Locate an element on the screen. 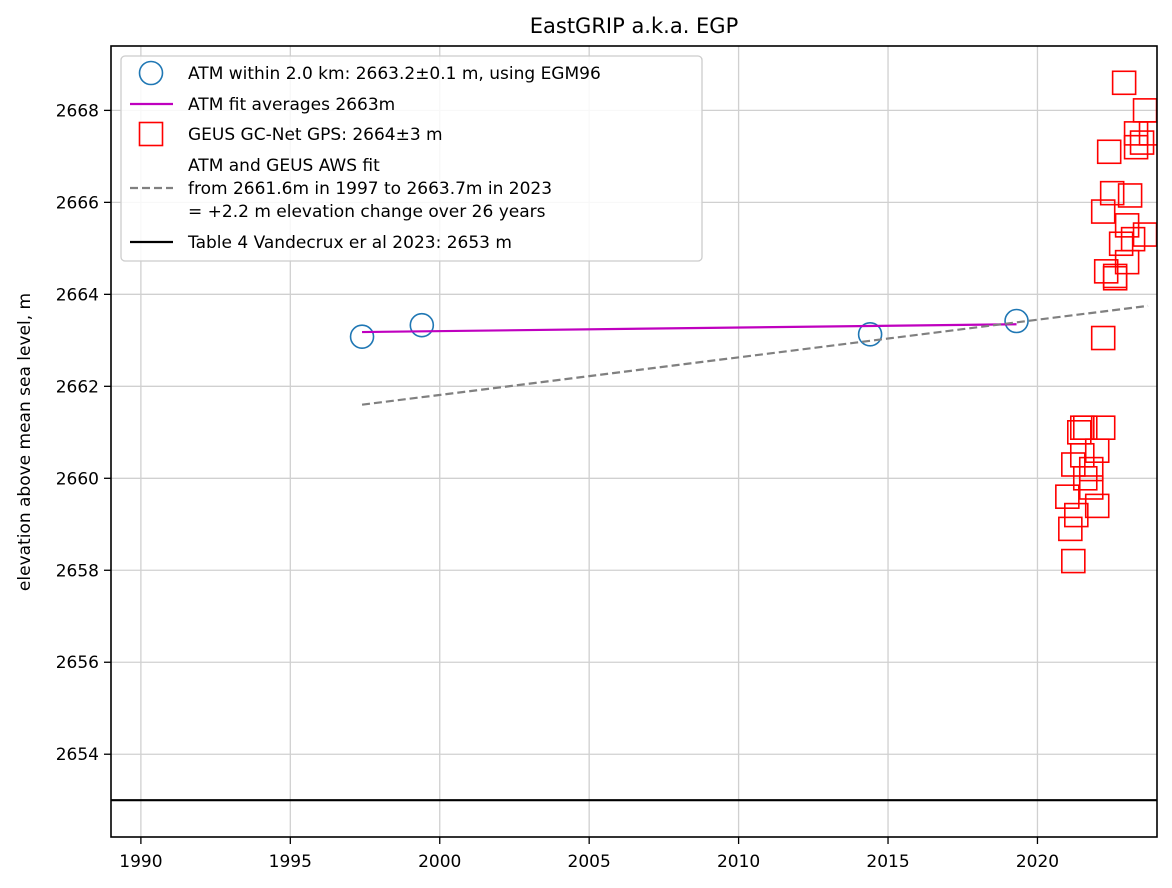 Image resolution: width=1172 pixels, height=888 pixels. legend-label: GEUS GC-Net GPS: 2664±3 m is located at coordinates (315, 135).